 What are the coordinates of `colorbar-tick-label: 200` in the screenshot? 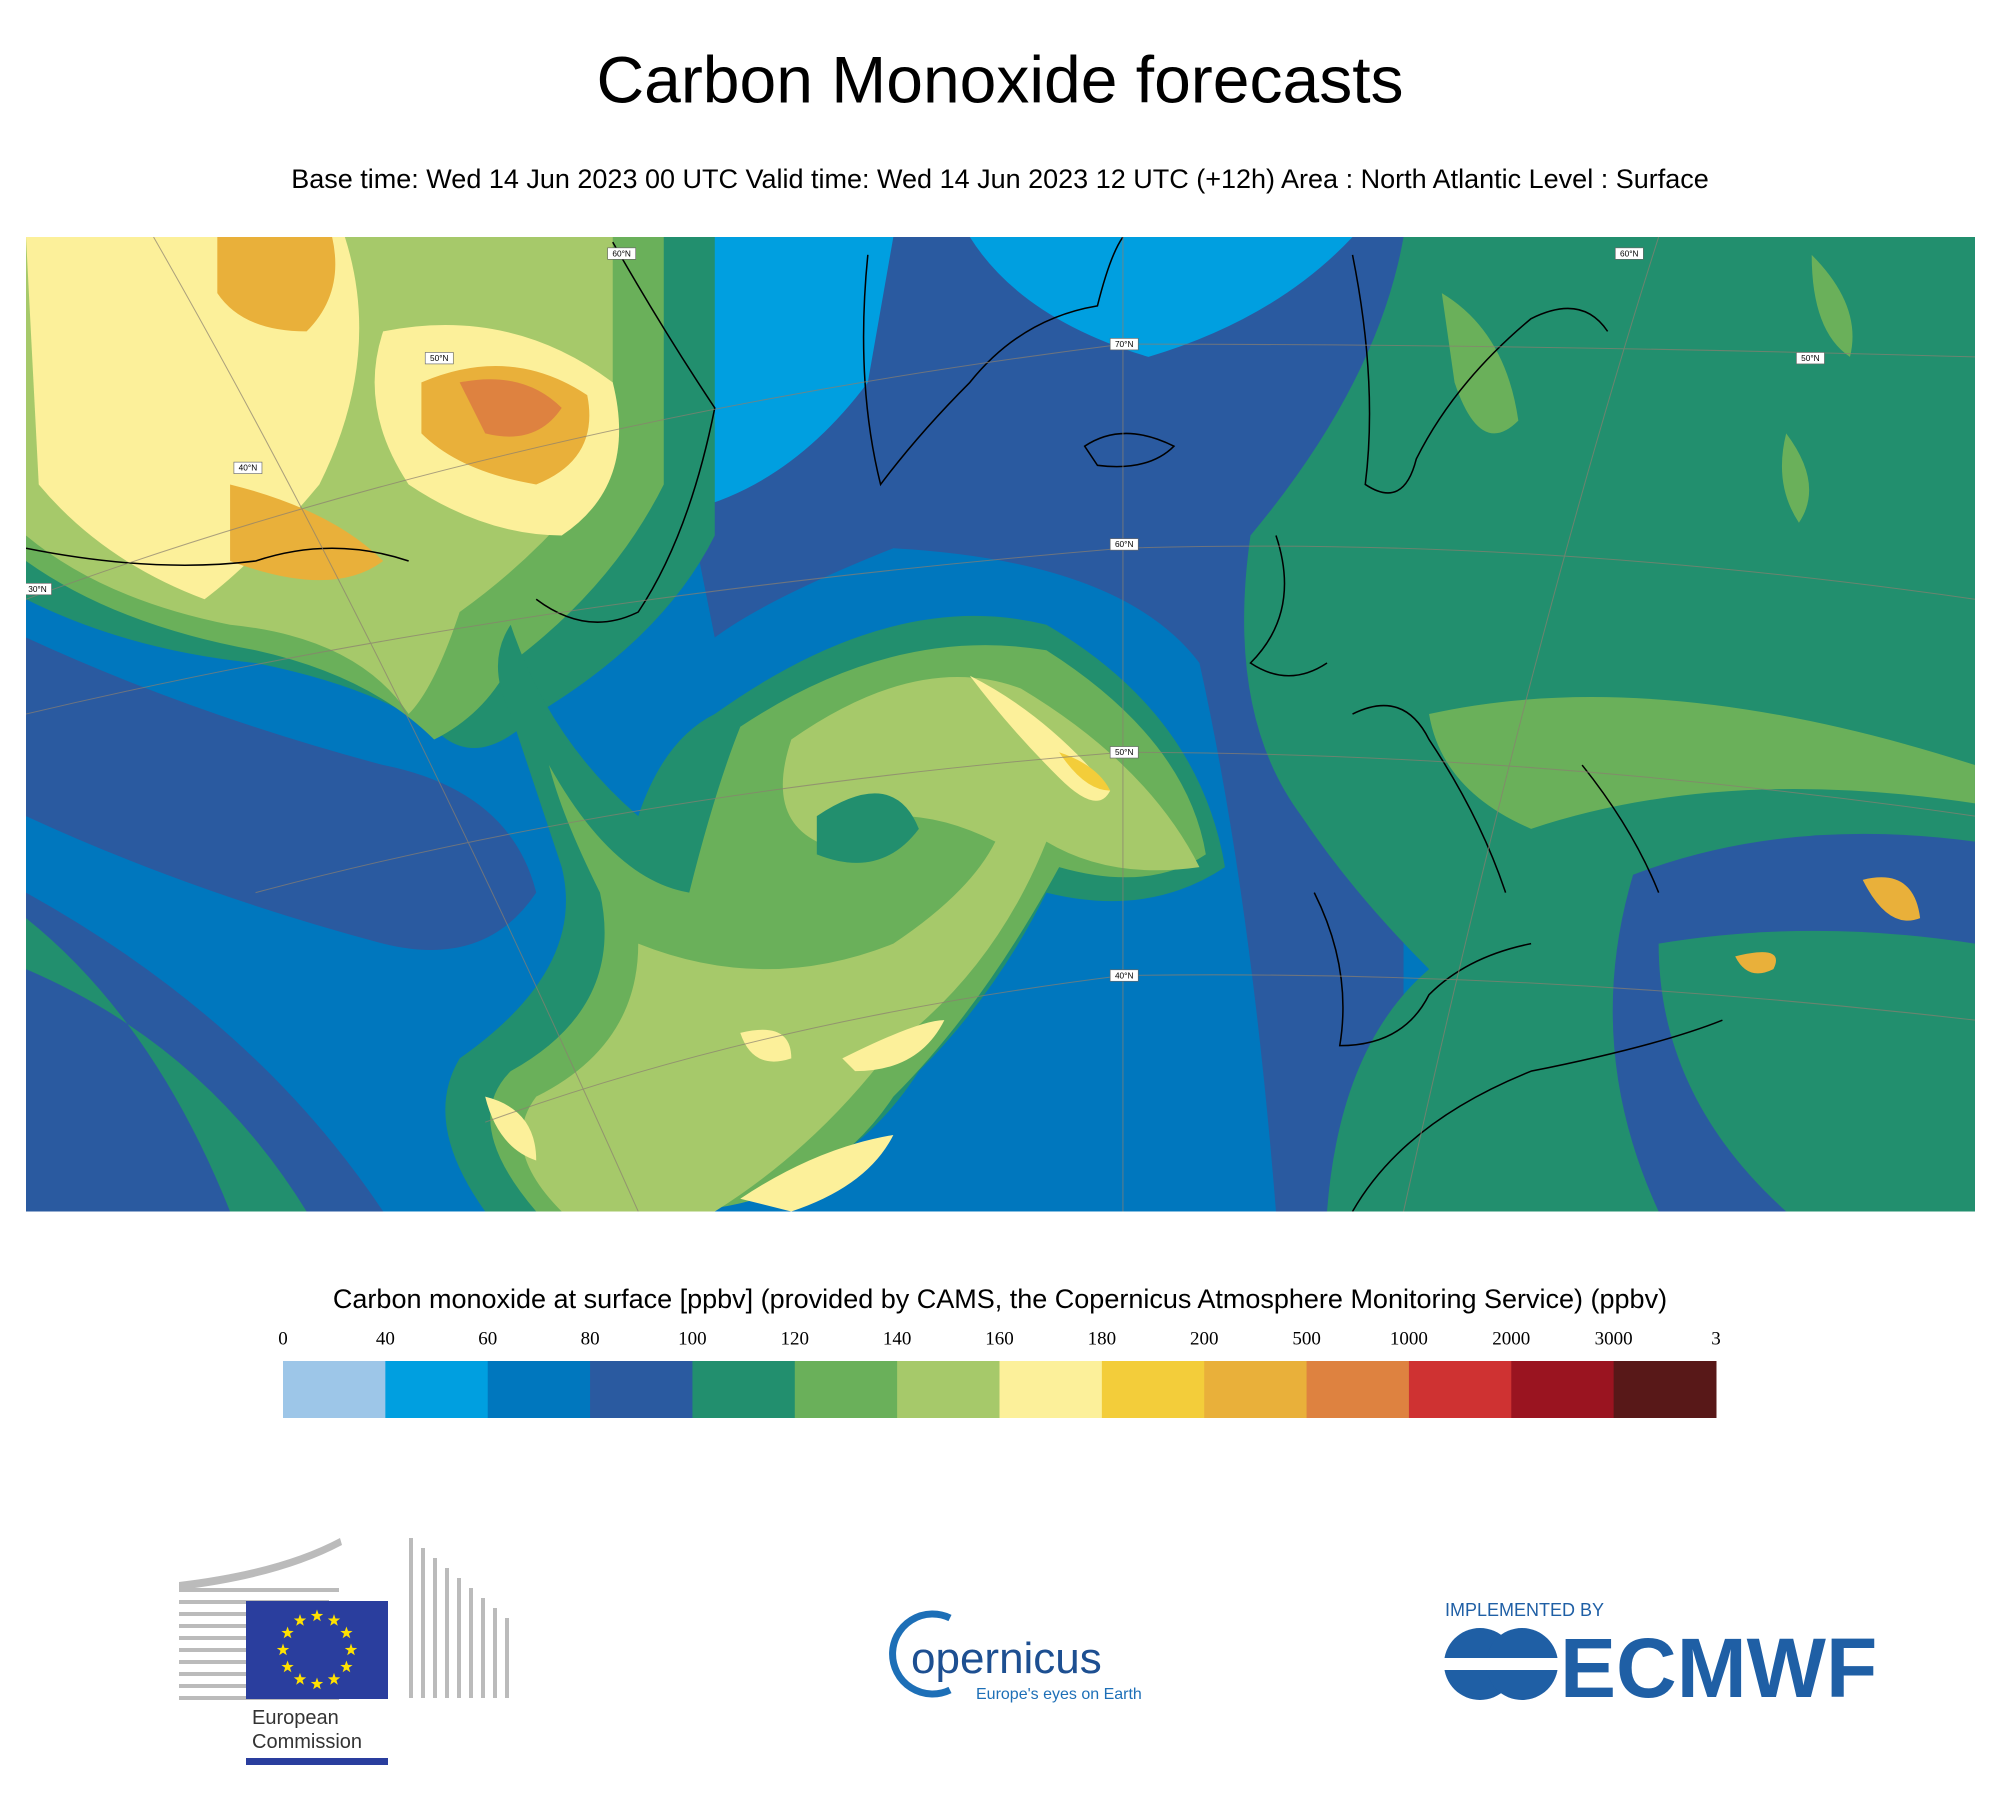 It's located at (1204, 1338).